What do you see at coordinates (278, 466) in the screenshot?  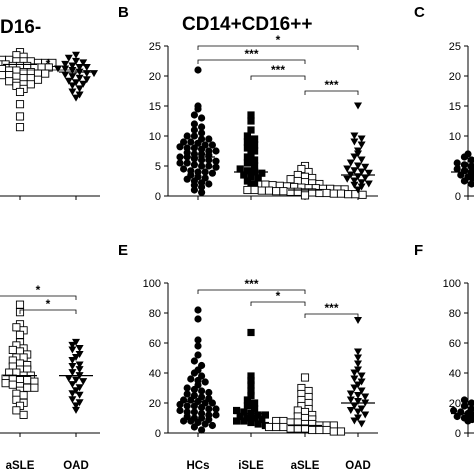 I see `e-category-labels: HCs iSLE aSLE OAD` at bounding box center [278, 466].